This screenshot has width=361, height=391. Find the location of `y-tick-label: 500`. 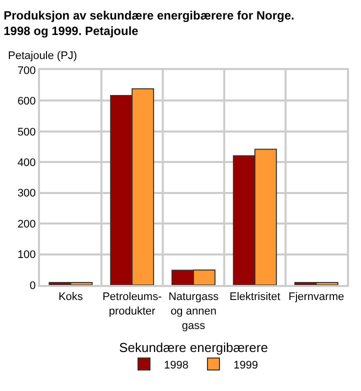

y-tick-label: 500 is located at coordinates (26, 132).